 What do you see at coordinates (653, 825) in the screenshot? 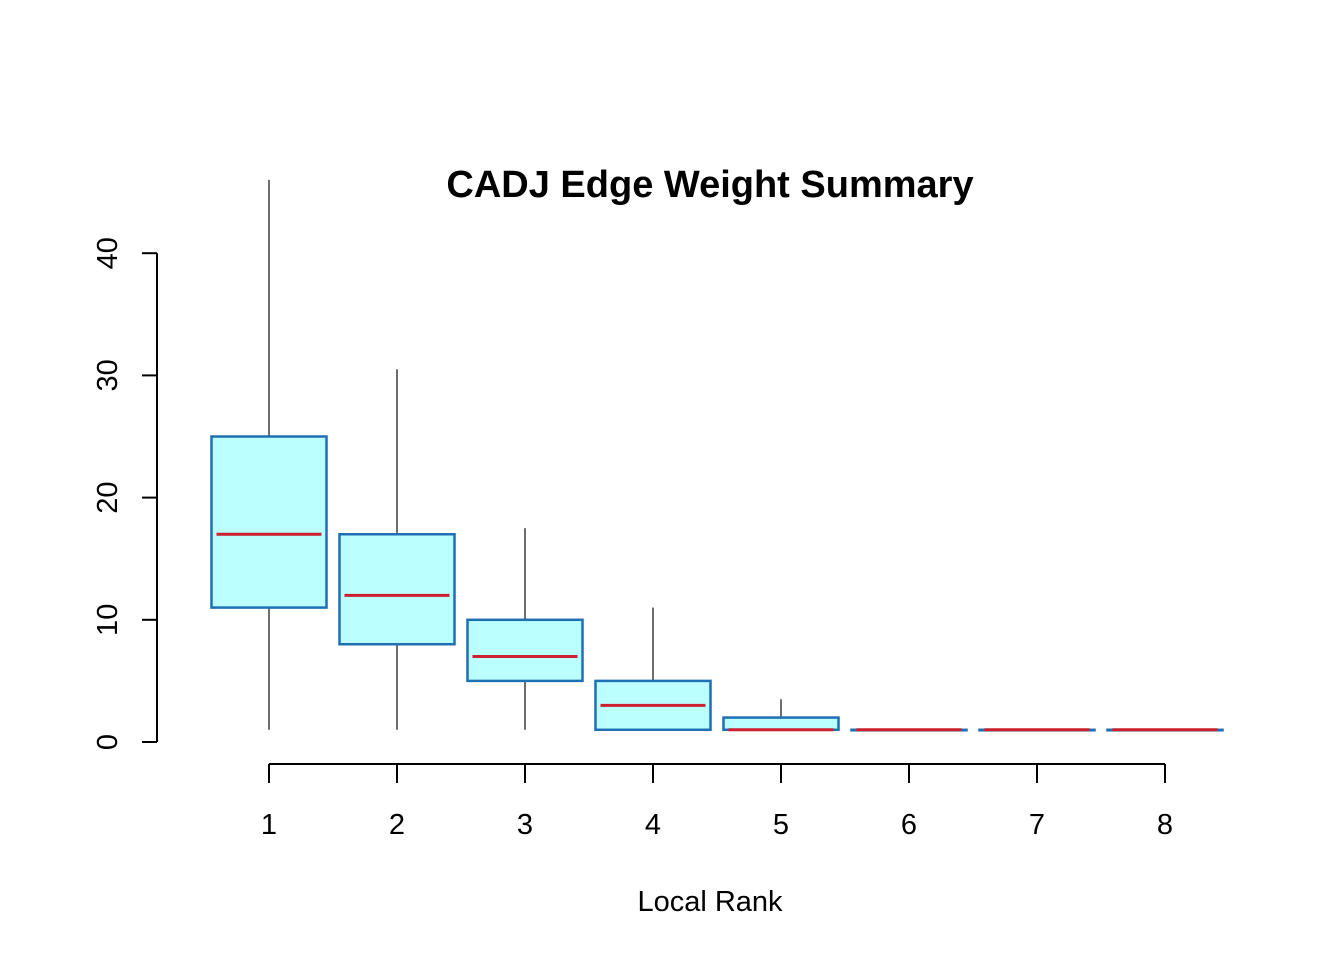
I see `x-tick-label: 4` at bounding box center [653, 825].